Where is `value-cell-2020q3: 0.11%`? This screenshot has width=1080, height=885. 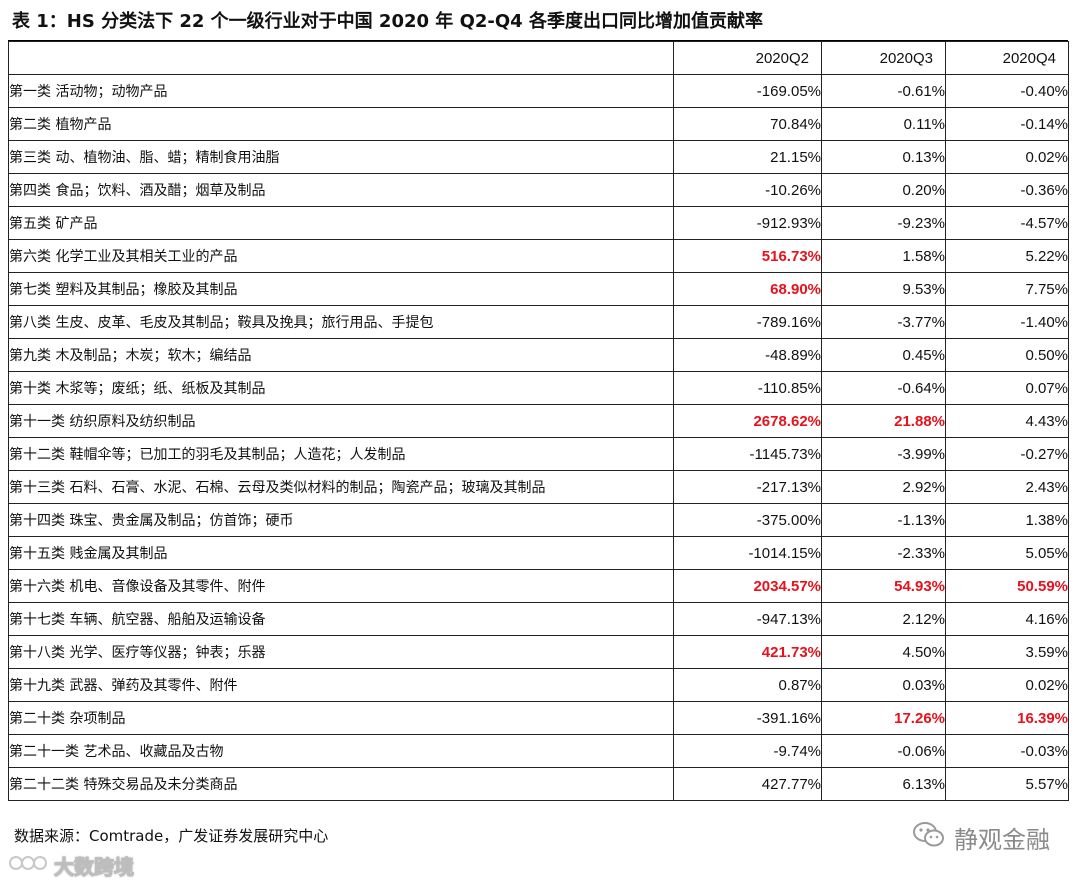
value-cell-2020q3: 0.11% is located at coordinates (883, 124).